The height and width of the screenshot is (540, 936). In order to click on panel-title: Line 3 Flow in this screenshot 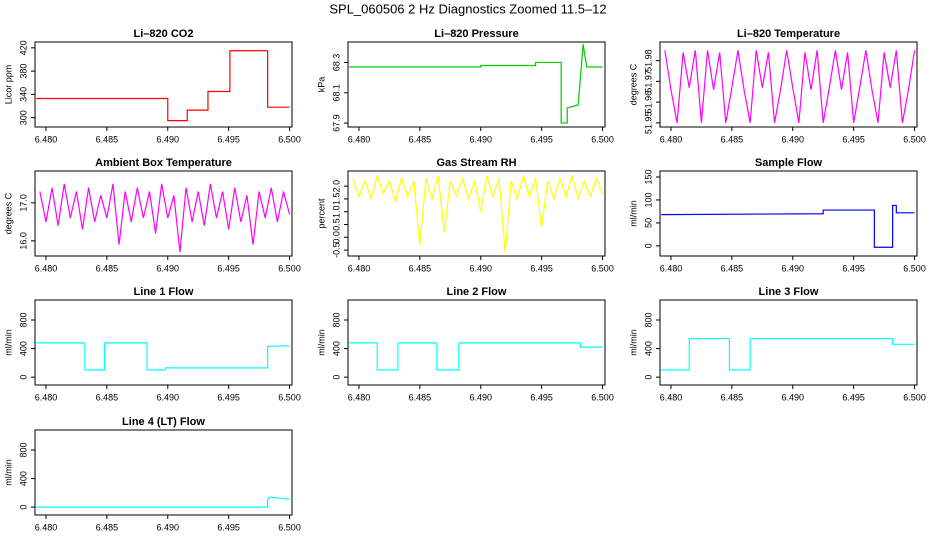, I will do `click(789, 292)`.